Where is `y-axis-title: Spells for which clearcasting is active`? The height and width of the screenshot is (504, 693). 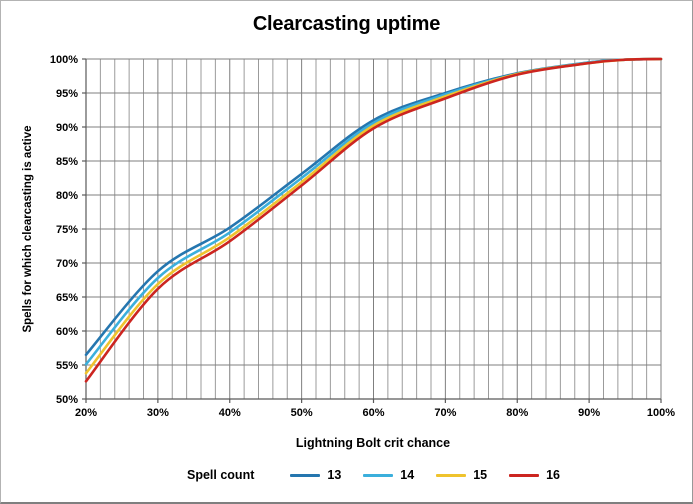 y-axis-title: Spells for which clearcasting is active is located at coordinates (28, 229).